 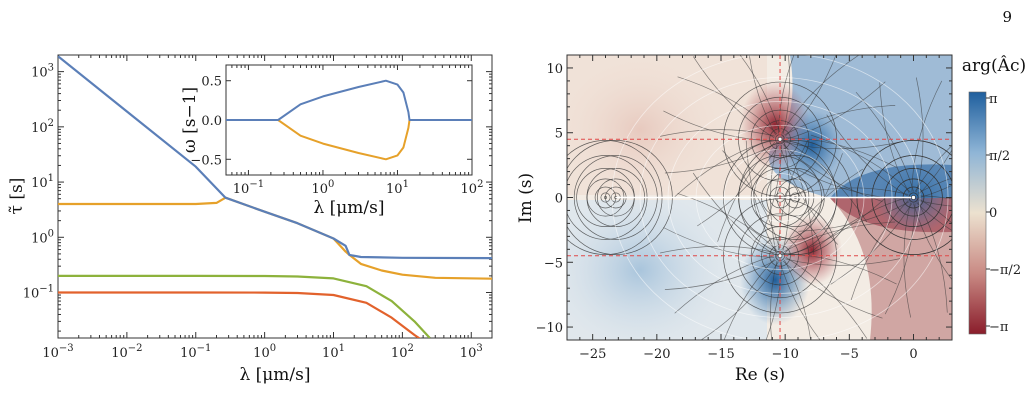 What do you see at coordinates (559, 199) in the screenshot?
I see `right-ytick-label: 0` at bounding box center [559, 199].